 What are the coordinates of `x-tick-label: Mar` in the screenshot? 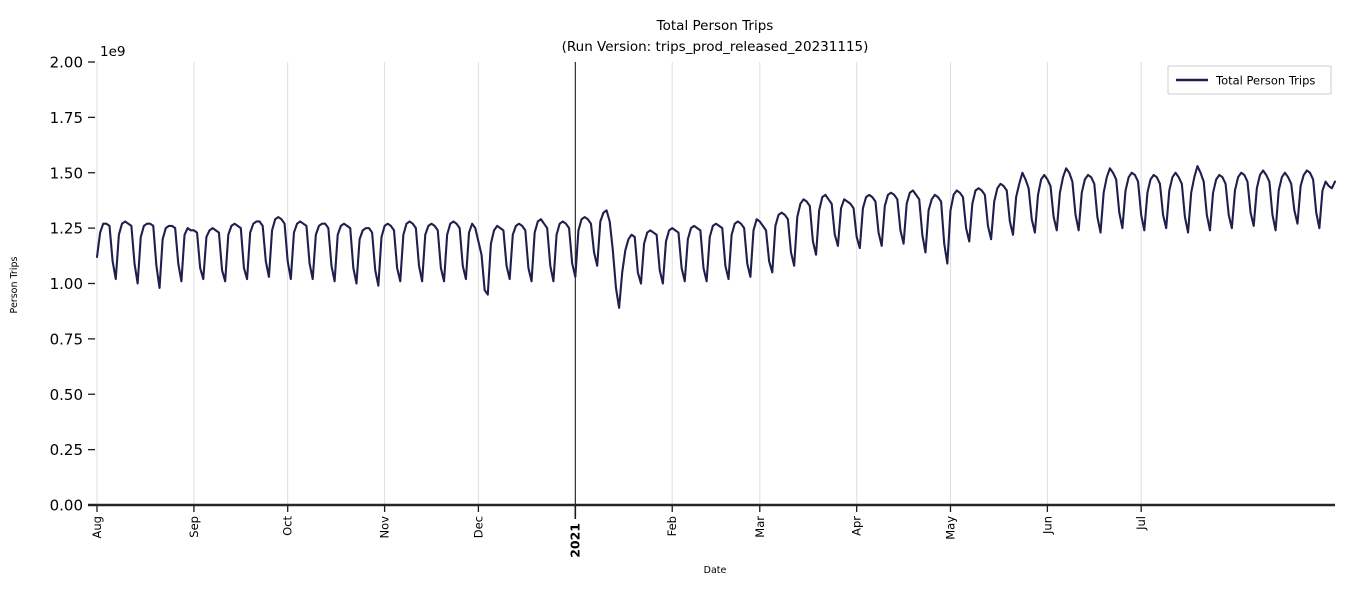 It's located at (760, 527).